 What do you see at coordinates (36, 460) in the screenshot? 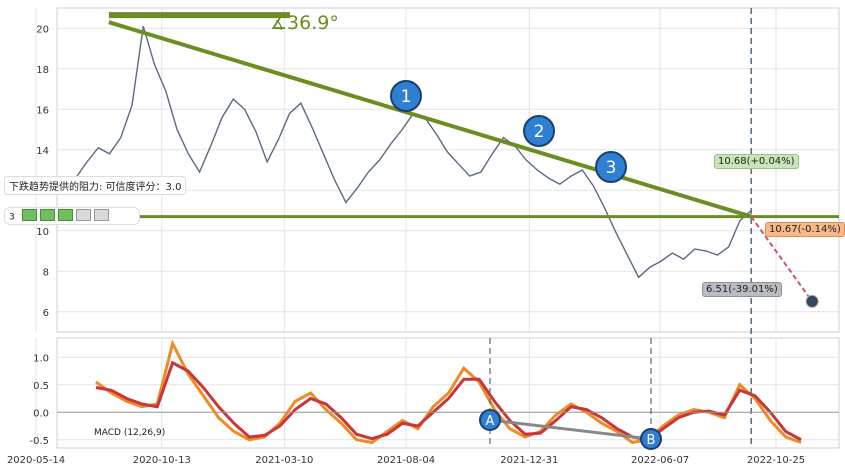
I see `x-tick-label: 2020-05-14` at bounding box center [36, 460].